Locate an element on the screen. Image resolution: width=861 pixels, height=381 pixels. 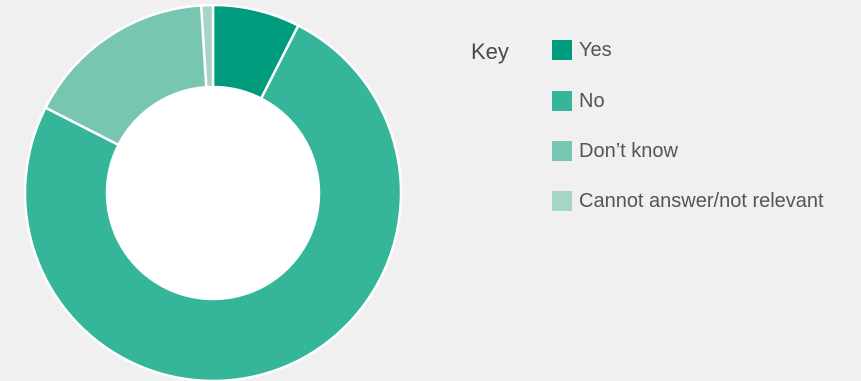
donut-slice-don-t-know is located at coordinates (126, 75).